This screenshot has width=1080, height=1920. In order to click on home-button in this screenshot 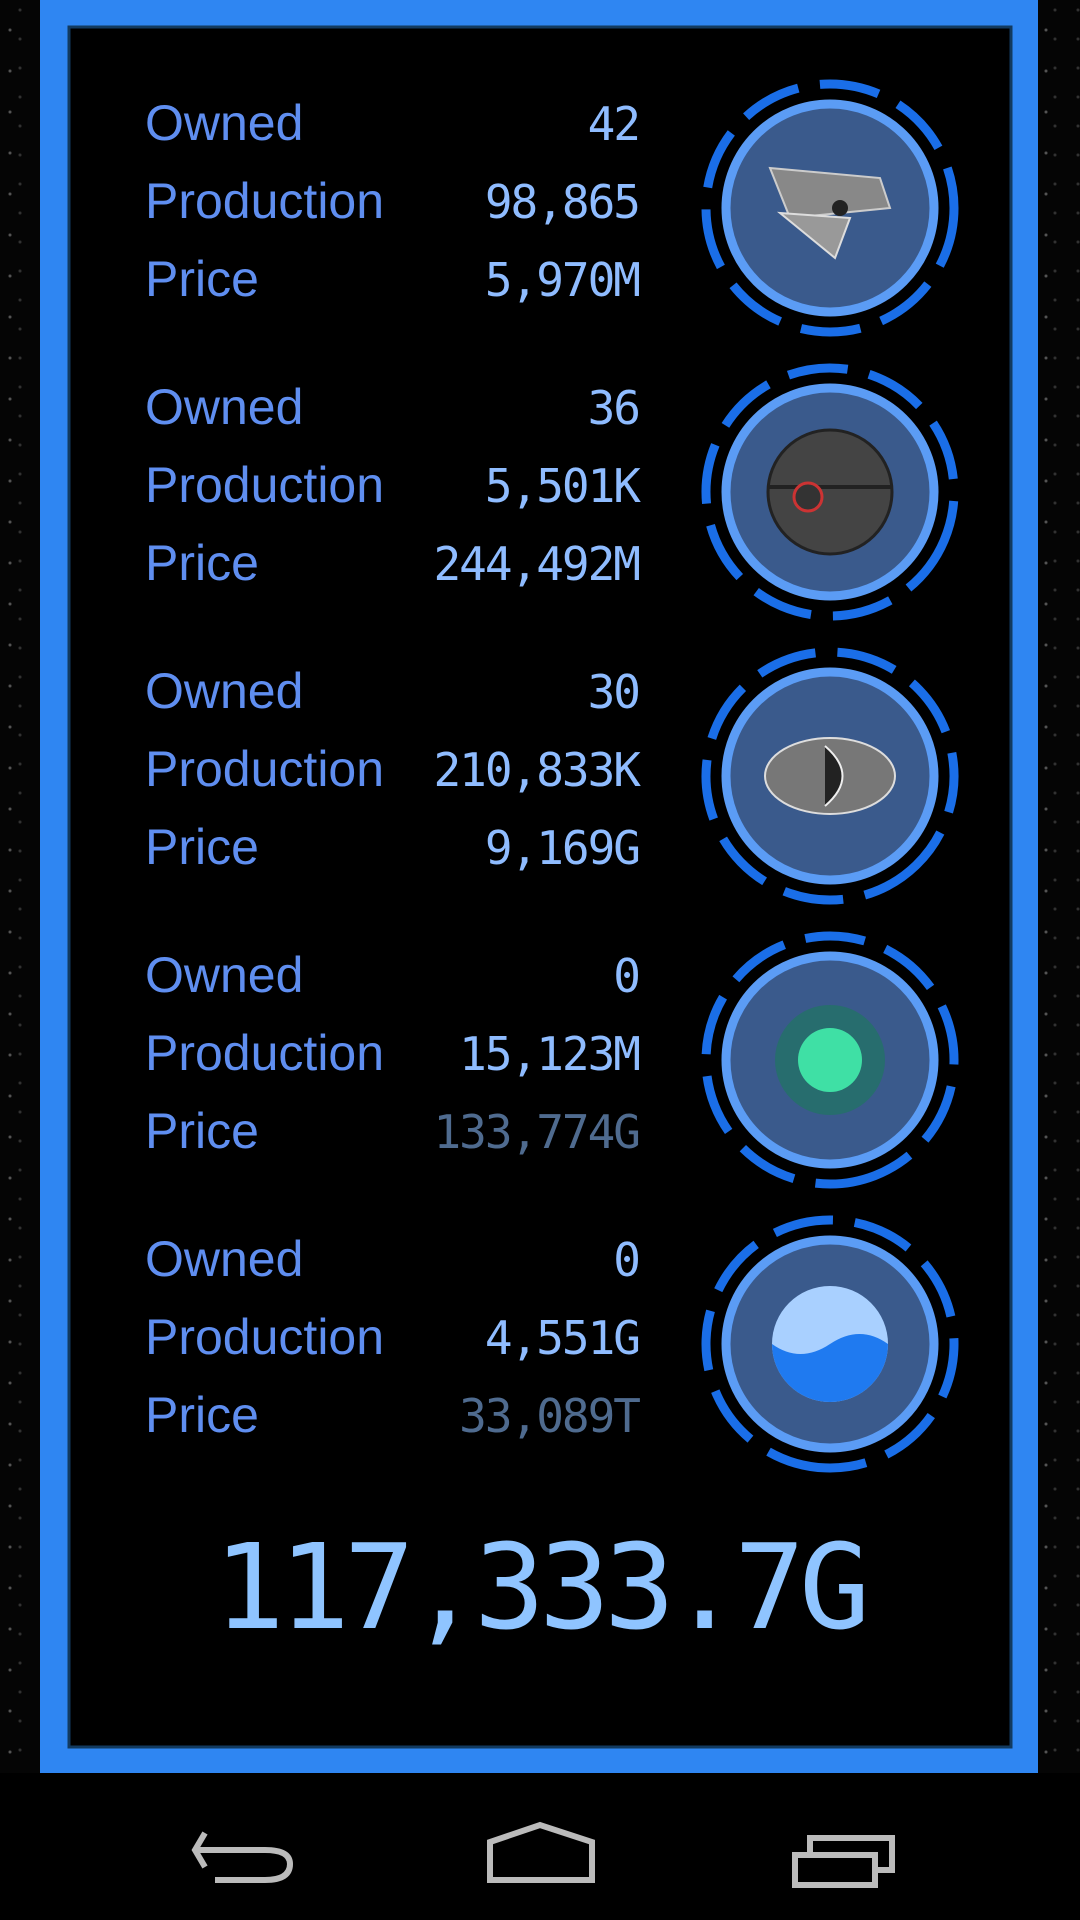, I will do `click(541, 1852)`.